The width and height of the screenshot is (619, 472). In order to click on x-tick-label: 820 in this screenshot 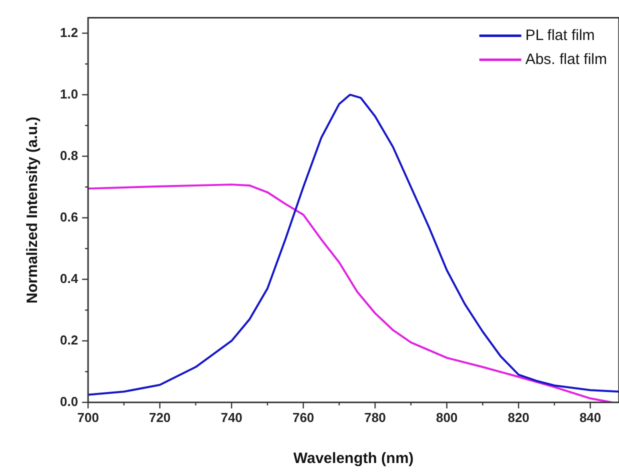, I will do `click(519, 417)`.